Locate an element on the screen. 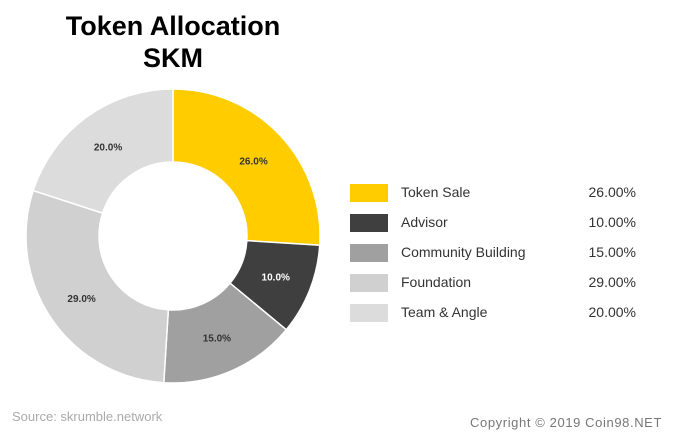 The width and height of the screenshot is (676, 436). chart-title-line-1: Token Allocation is located at coordinates (173, 26).